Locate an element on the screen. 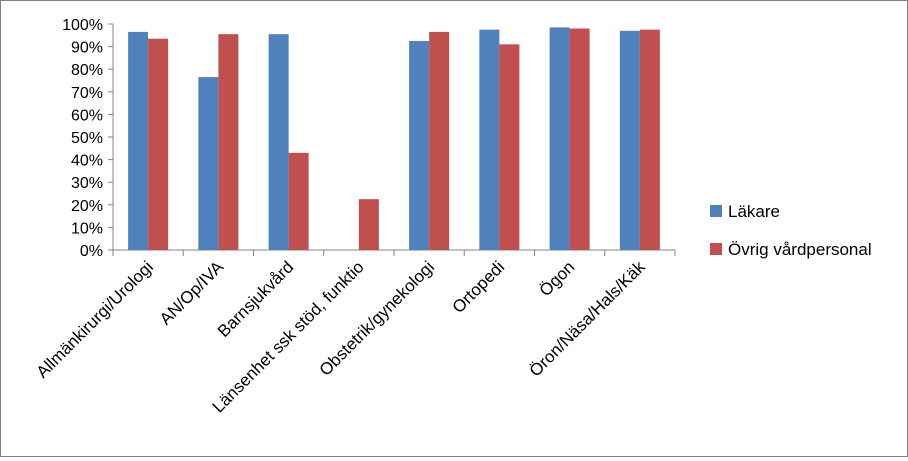 The height and width of the screenshot is (461, 908). y-tick-label: 50% is located at coordinates (87, 138).